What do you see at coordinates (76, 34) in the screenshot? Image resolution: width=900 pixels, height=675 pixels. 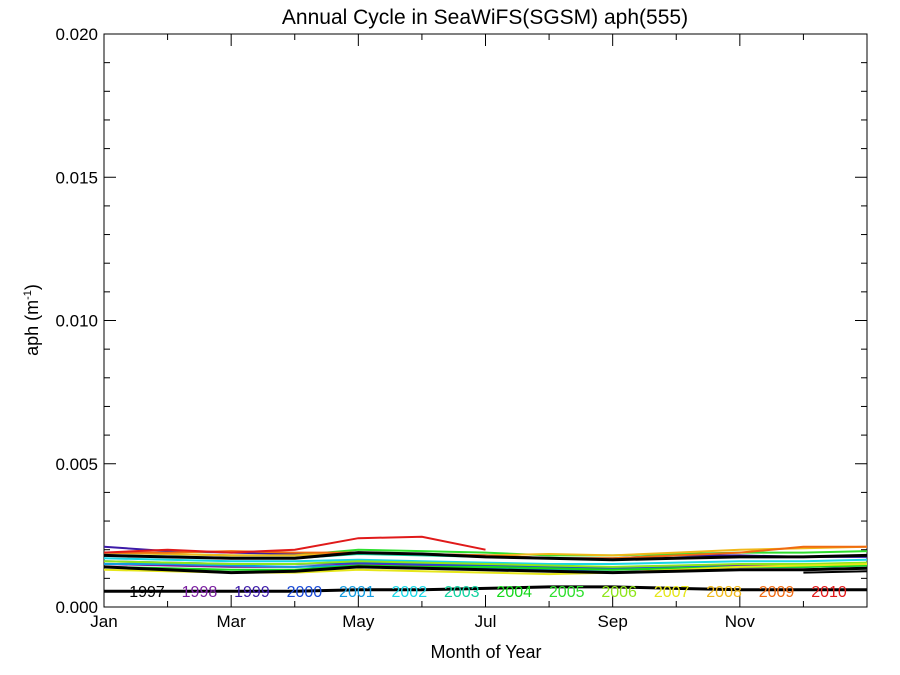 I see `y-tick-label: 0.020` at bounding box center [76, 34].